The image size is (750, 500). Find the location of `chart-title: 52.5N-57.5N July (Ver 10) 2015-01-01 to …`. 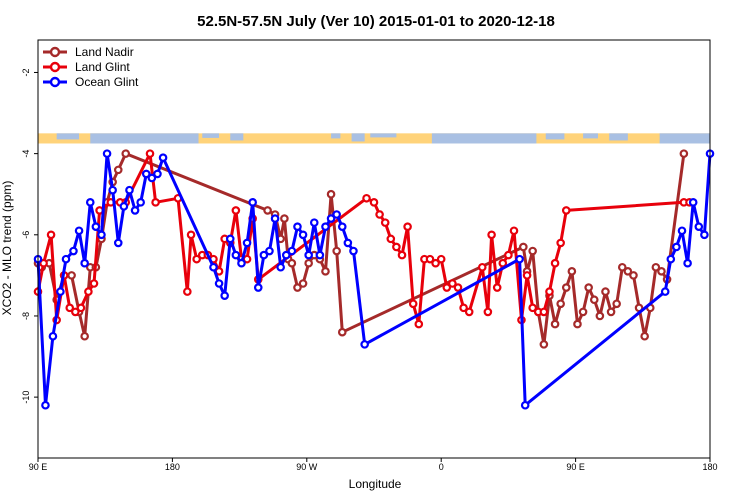

chart-title: 52.5N-57.5N July (Ver 10) 2015-01-01 to … is located at coordinates (376, 21).